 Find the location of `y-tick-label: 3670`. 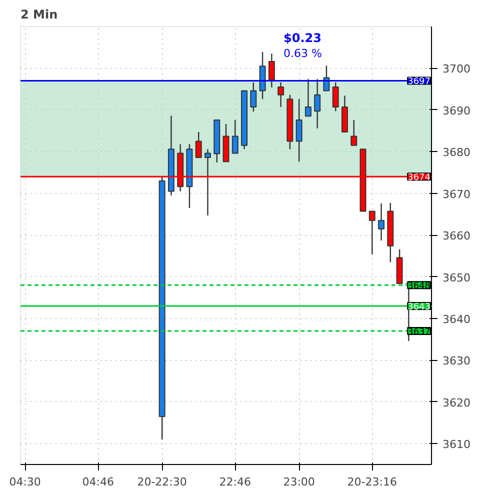

y-tick-label: 3670 is located at coordinates (456, 194).